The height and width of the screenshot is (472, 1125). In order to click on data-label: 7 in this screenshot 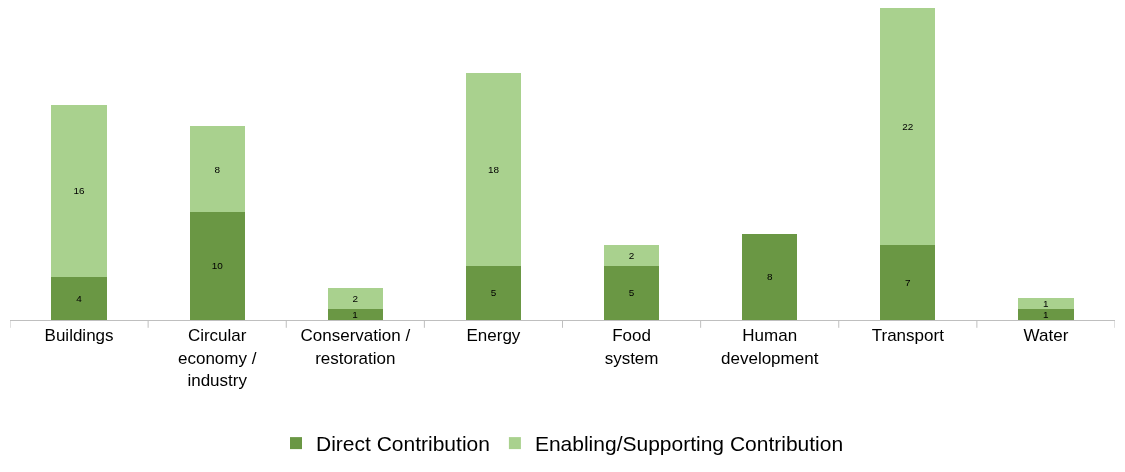, I will do `click(908, 282)`.